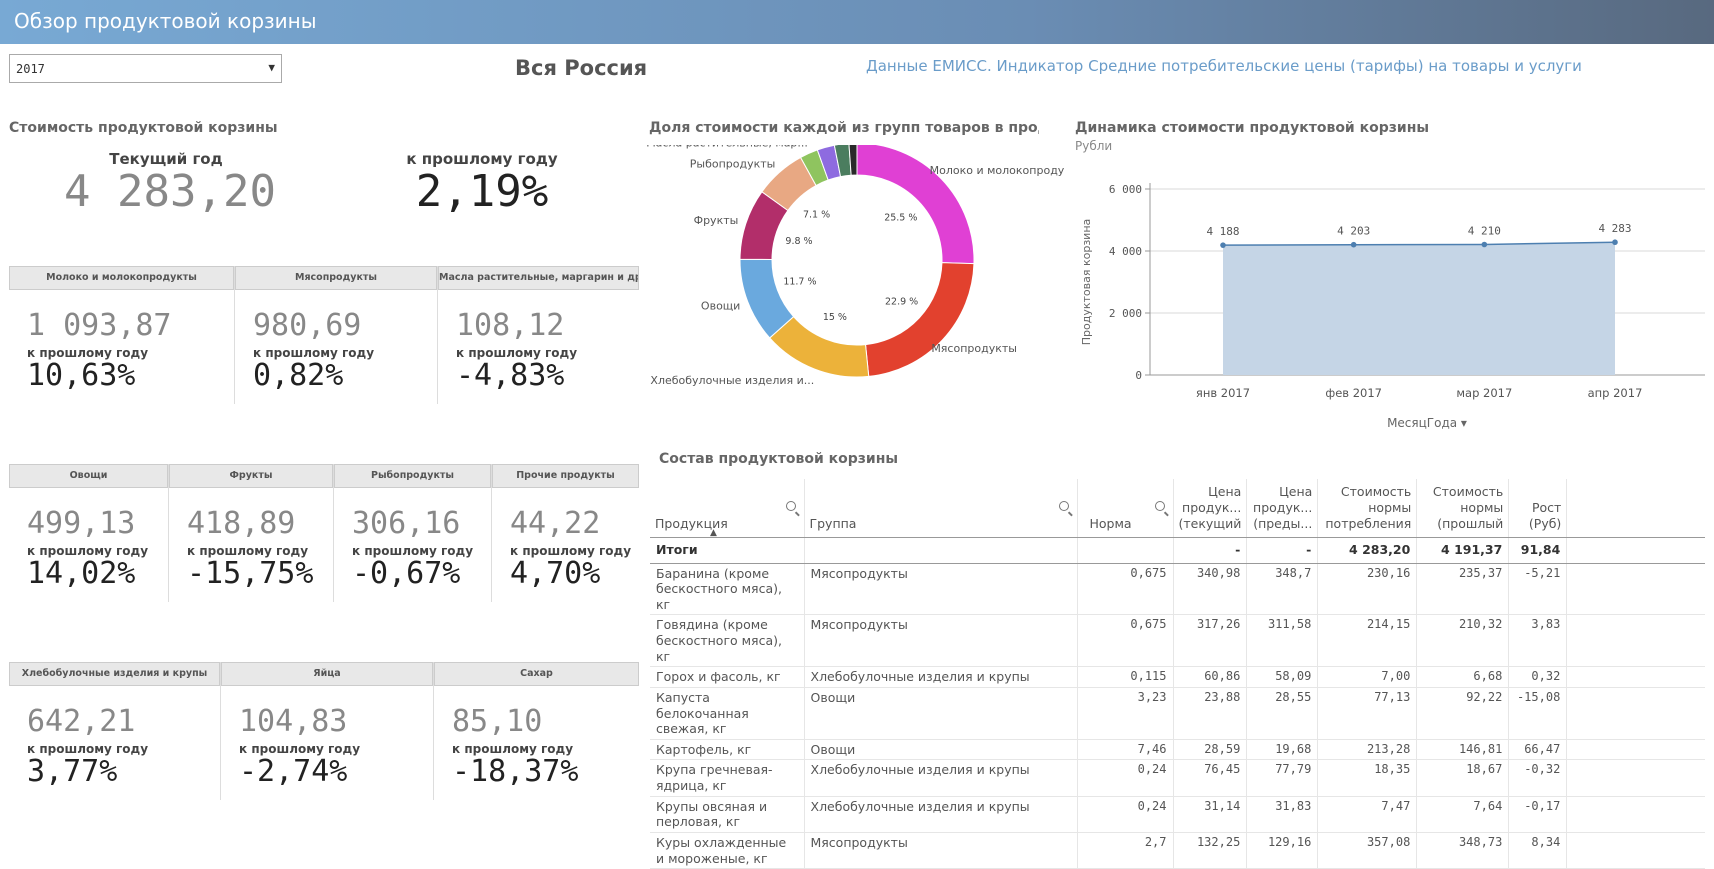 This screenshot has width=1714, height=869. What do you see at coordinates (727, 713) in the screenshot?
I see `table-cell: Капуста белокочанная свежая, кг` at bounding box center [727, 713].